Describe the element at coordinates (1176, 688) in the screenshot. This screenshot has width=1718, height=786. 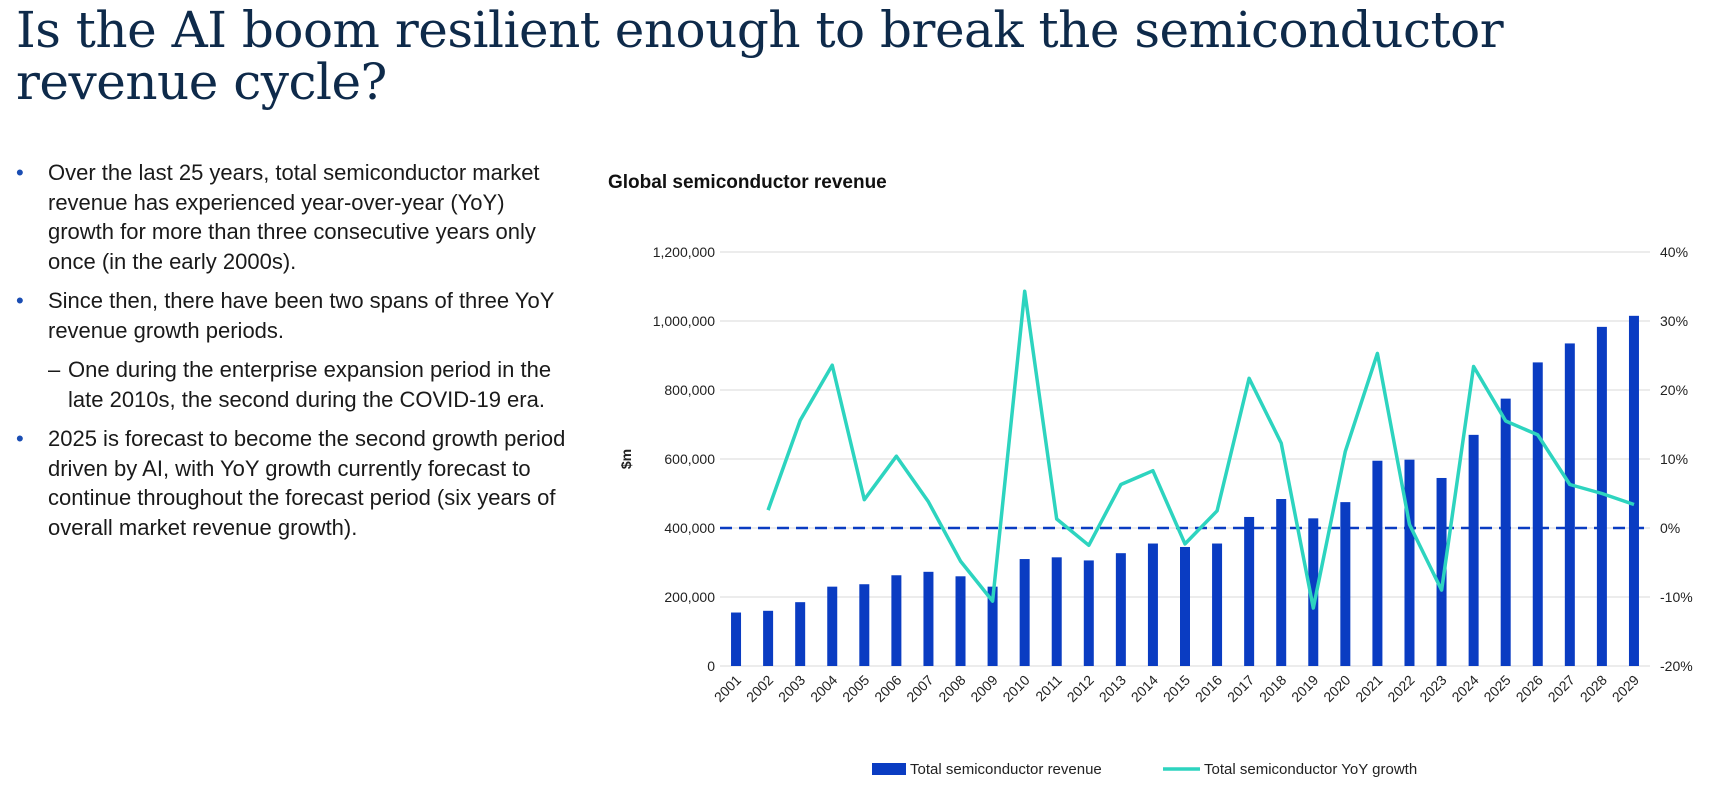
I see `x-tick-label: 2015` at that location.